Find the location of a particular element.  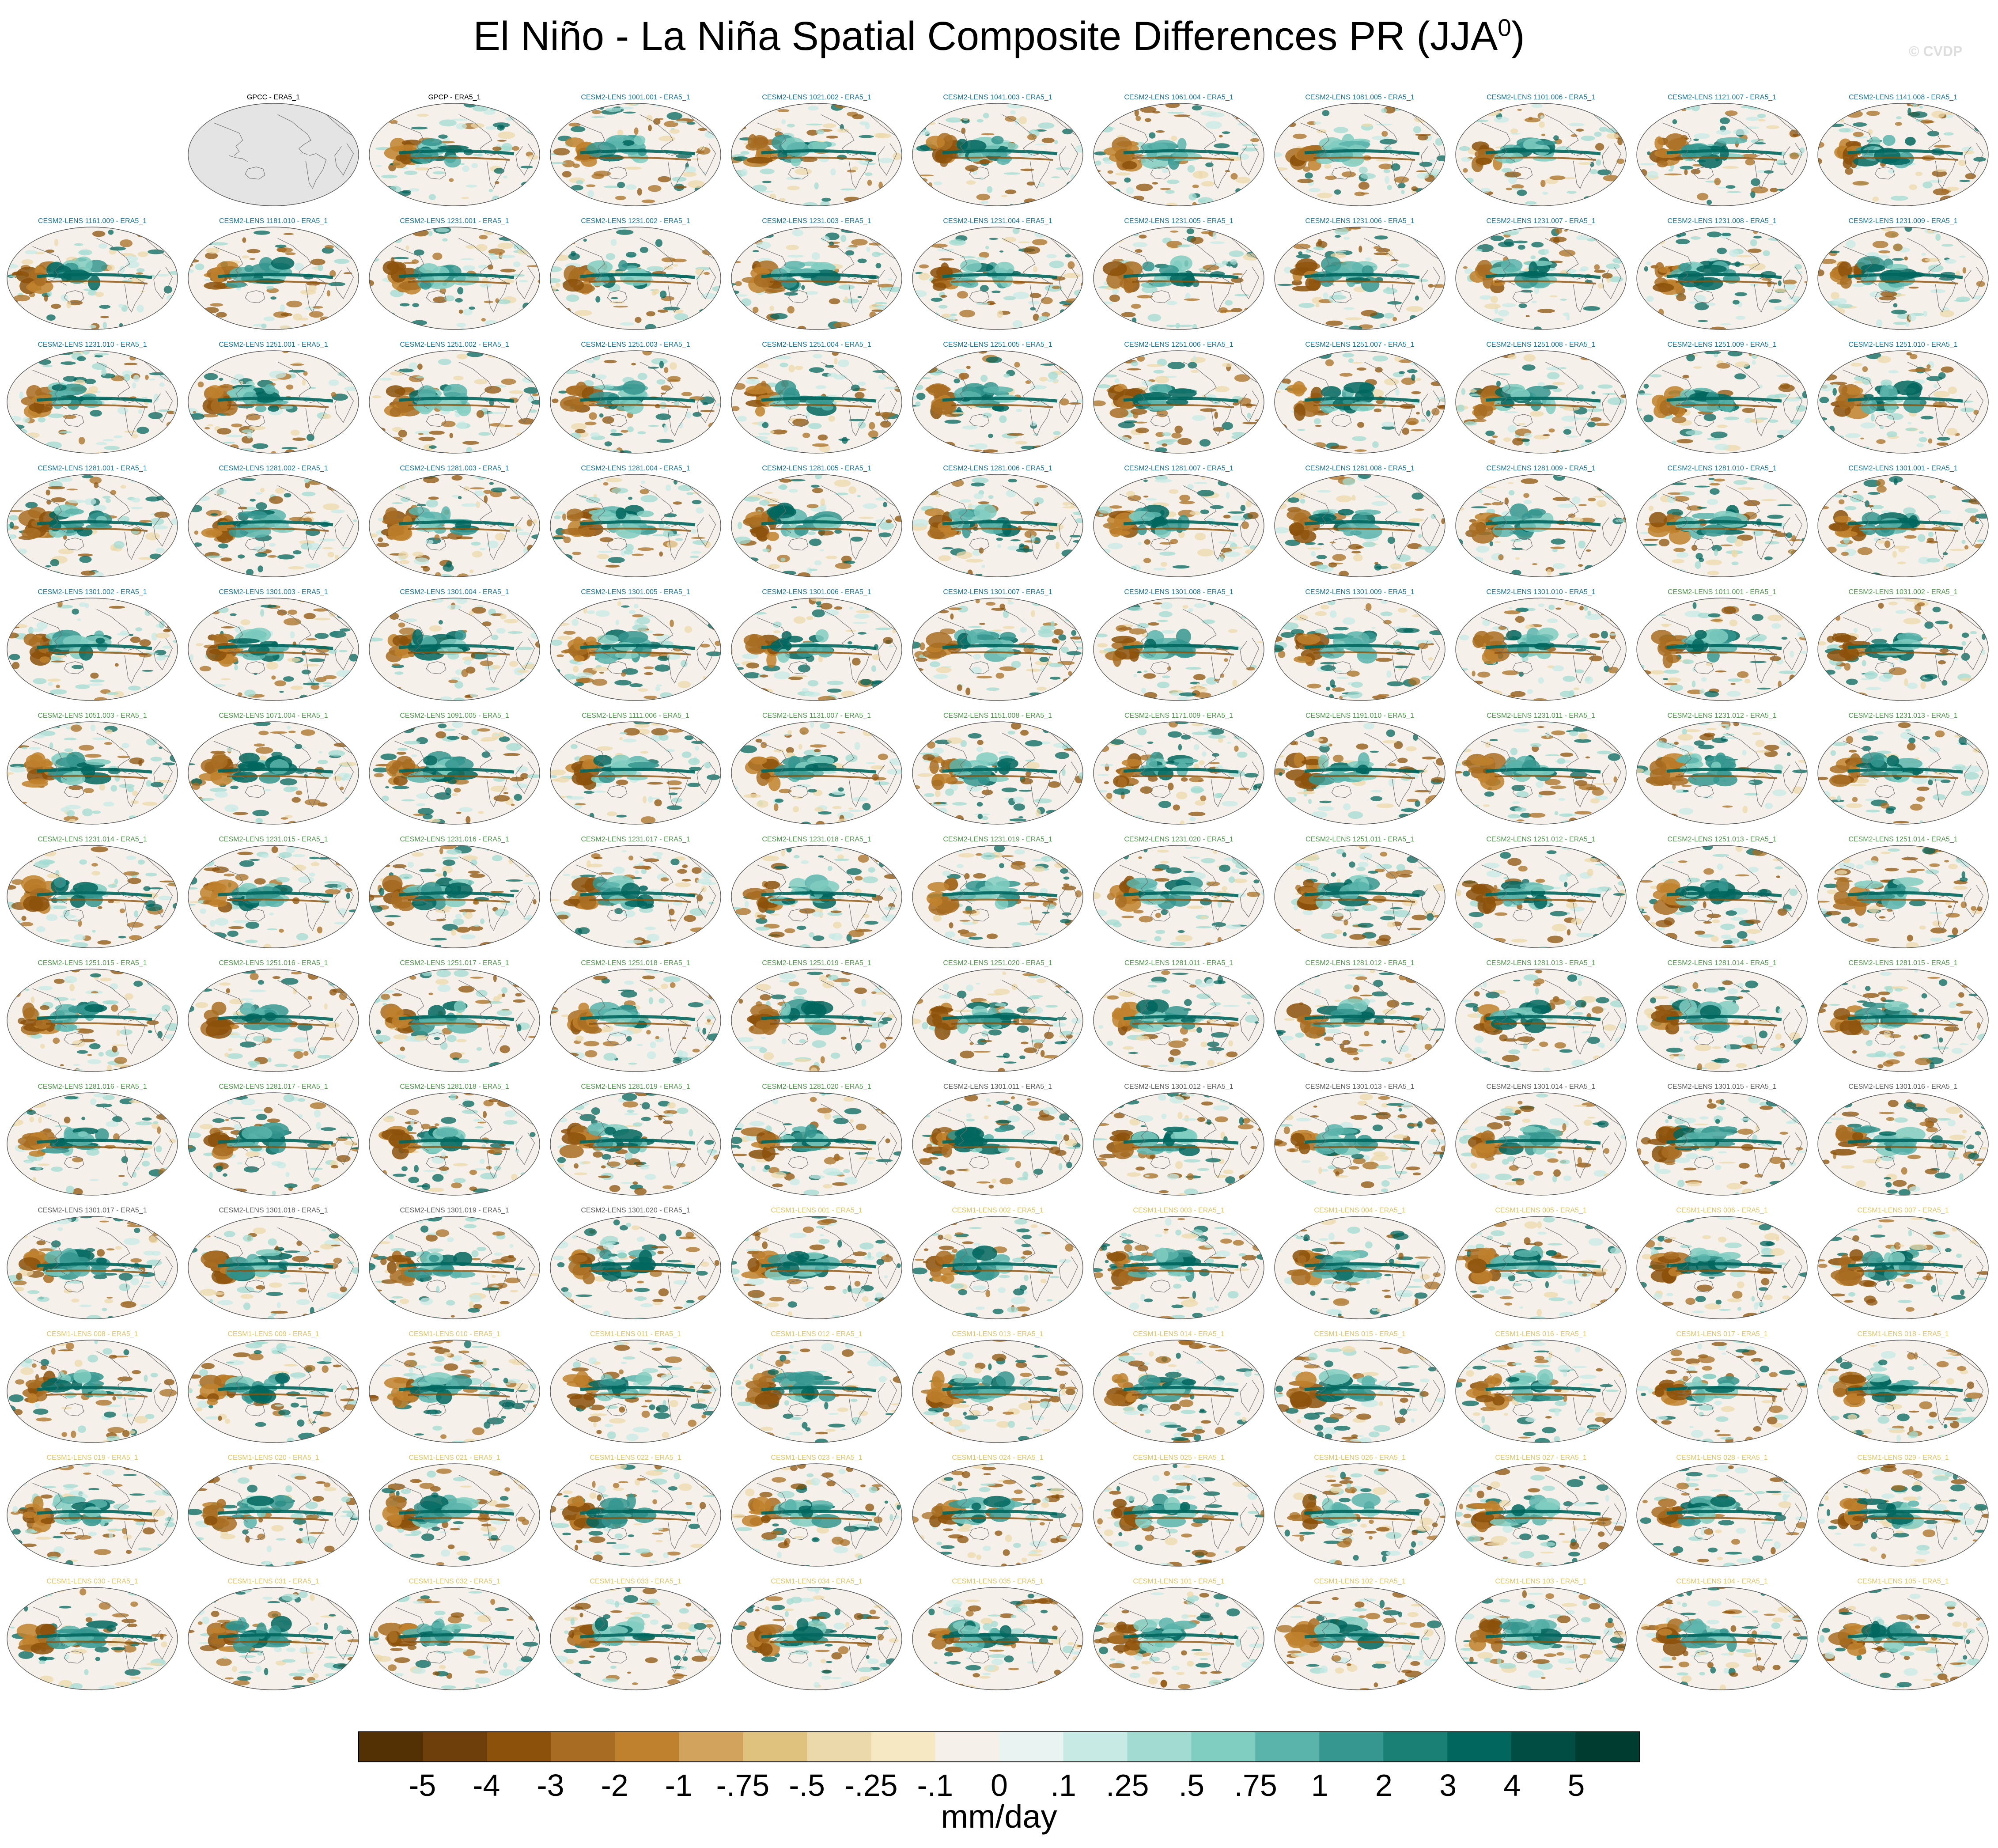

map-panel-title: CESM2-LENS 1301.005 - ERA5_1 is located at coordinates (635, 592).